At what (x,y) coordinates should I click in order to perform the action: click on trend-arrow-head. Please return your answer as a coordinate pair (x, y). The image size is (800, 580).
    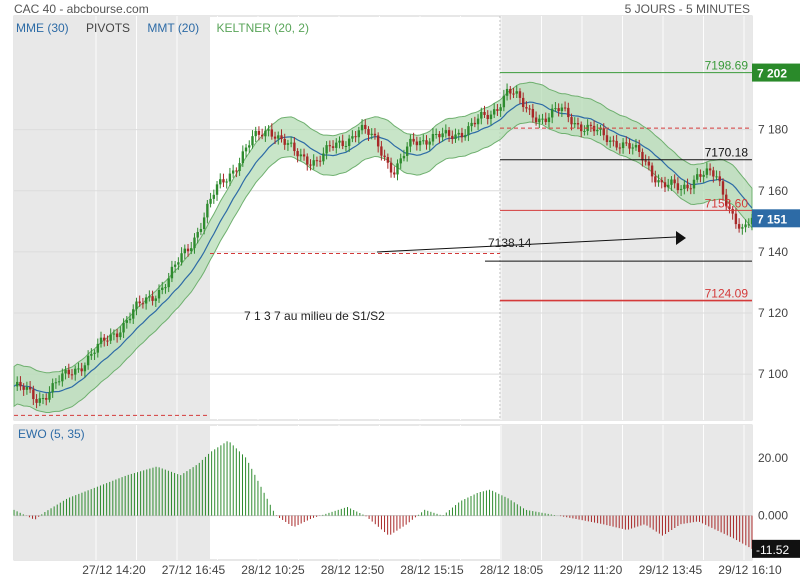
    Looking at the image, I should click on (681, 238).